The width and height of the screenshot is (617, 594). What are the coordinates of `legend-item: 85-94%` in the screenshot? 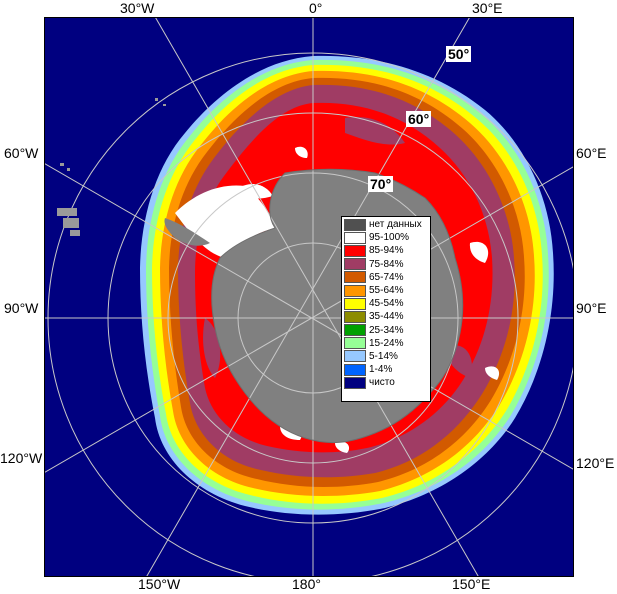 It's located at (386, 250).